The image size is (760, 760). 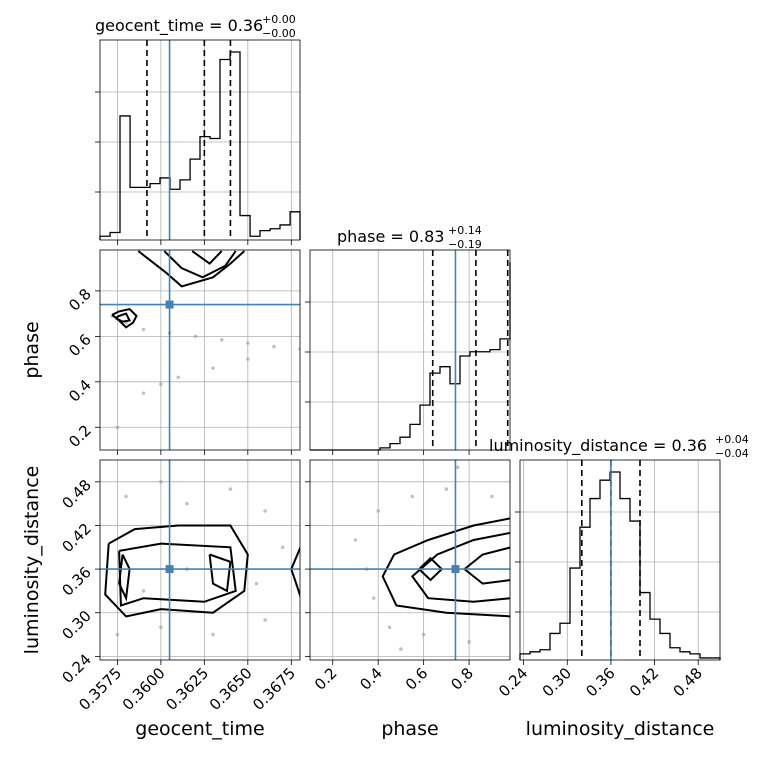 What do you see at coordinates (326, 679) in the screenshot?
I see `x-tick-label: 0.2` at bounding box center [326, 679].